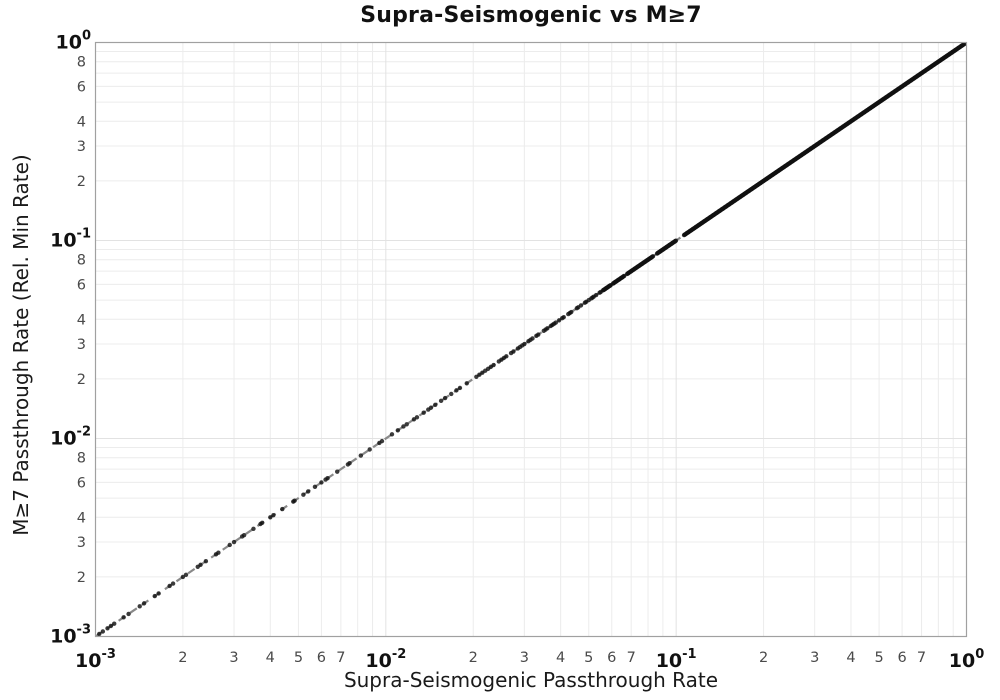  Describe the element at coordinates (531, 680) in the screenshot. I see `x-axis-title: Supra-Seismogenic Passthrough Rate` at that location.